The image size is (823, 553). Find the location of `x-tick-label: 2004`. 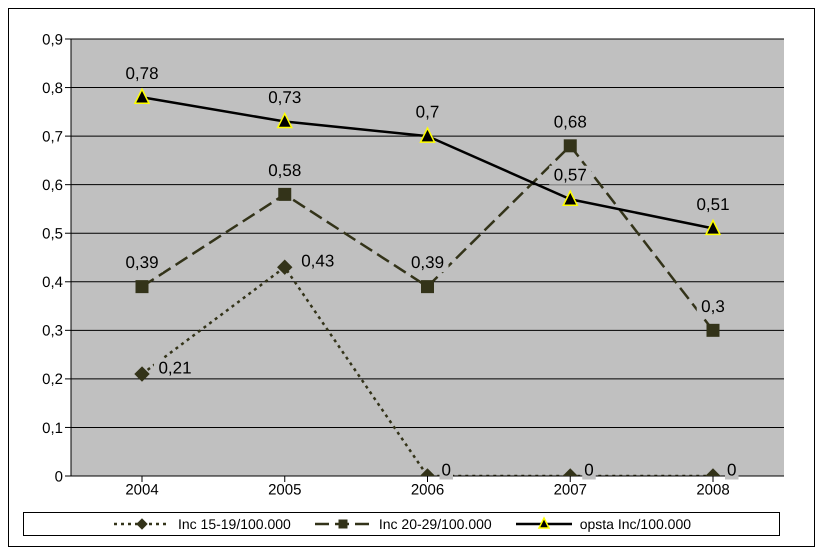

x-tick-label: 2004 is located at coordinates (142, 490).